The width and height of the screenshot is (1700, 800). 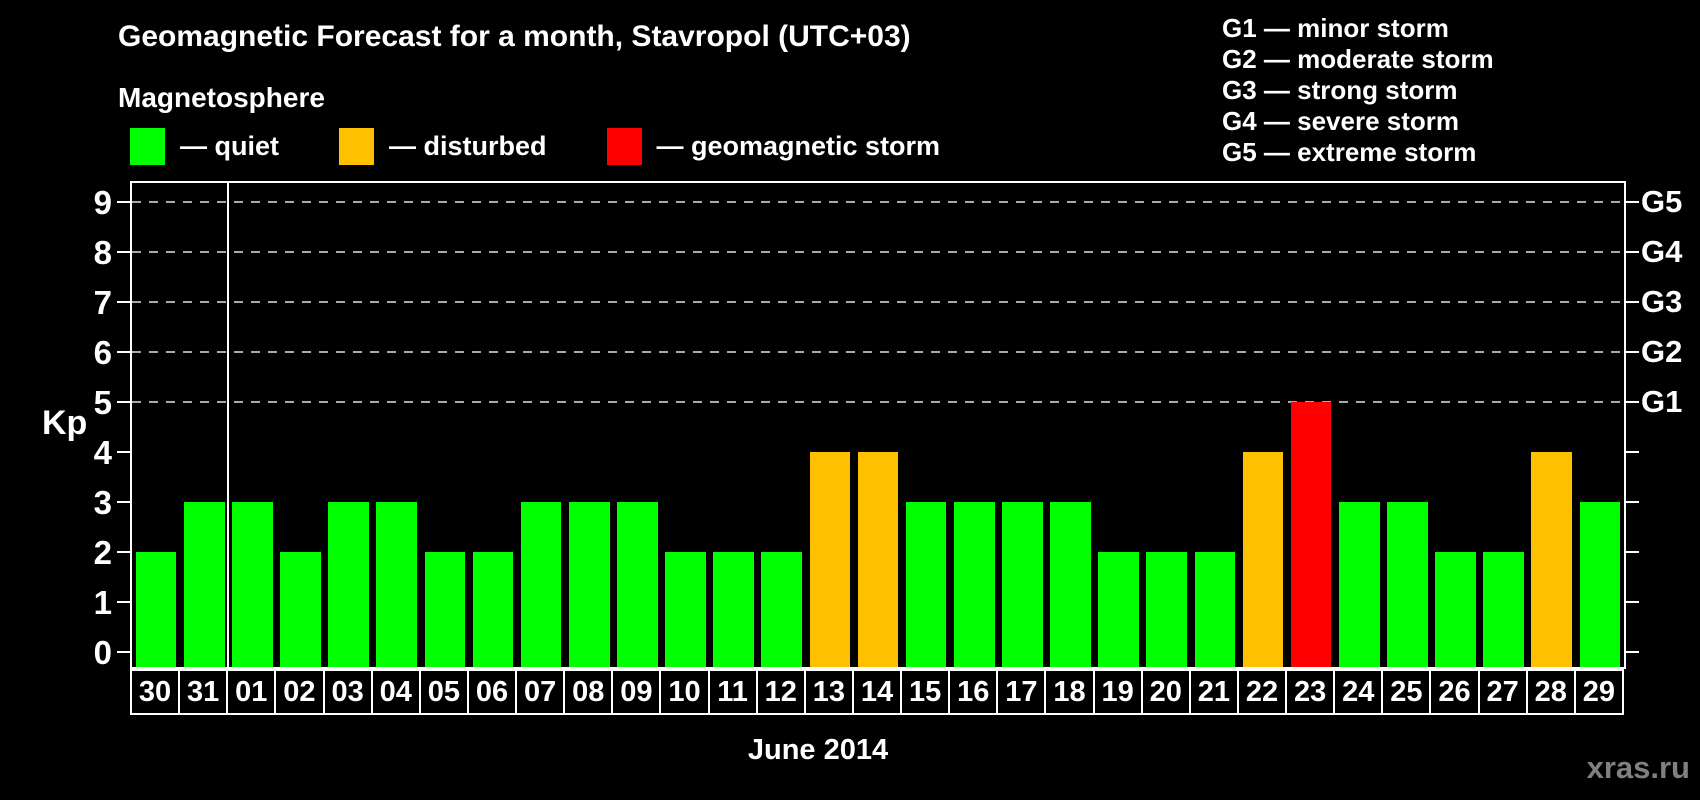 What do you see at coordinates (828, 692) in the screenshot?
I see `day-label-13: 13` at bounding box center [828, 692].